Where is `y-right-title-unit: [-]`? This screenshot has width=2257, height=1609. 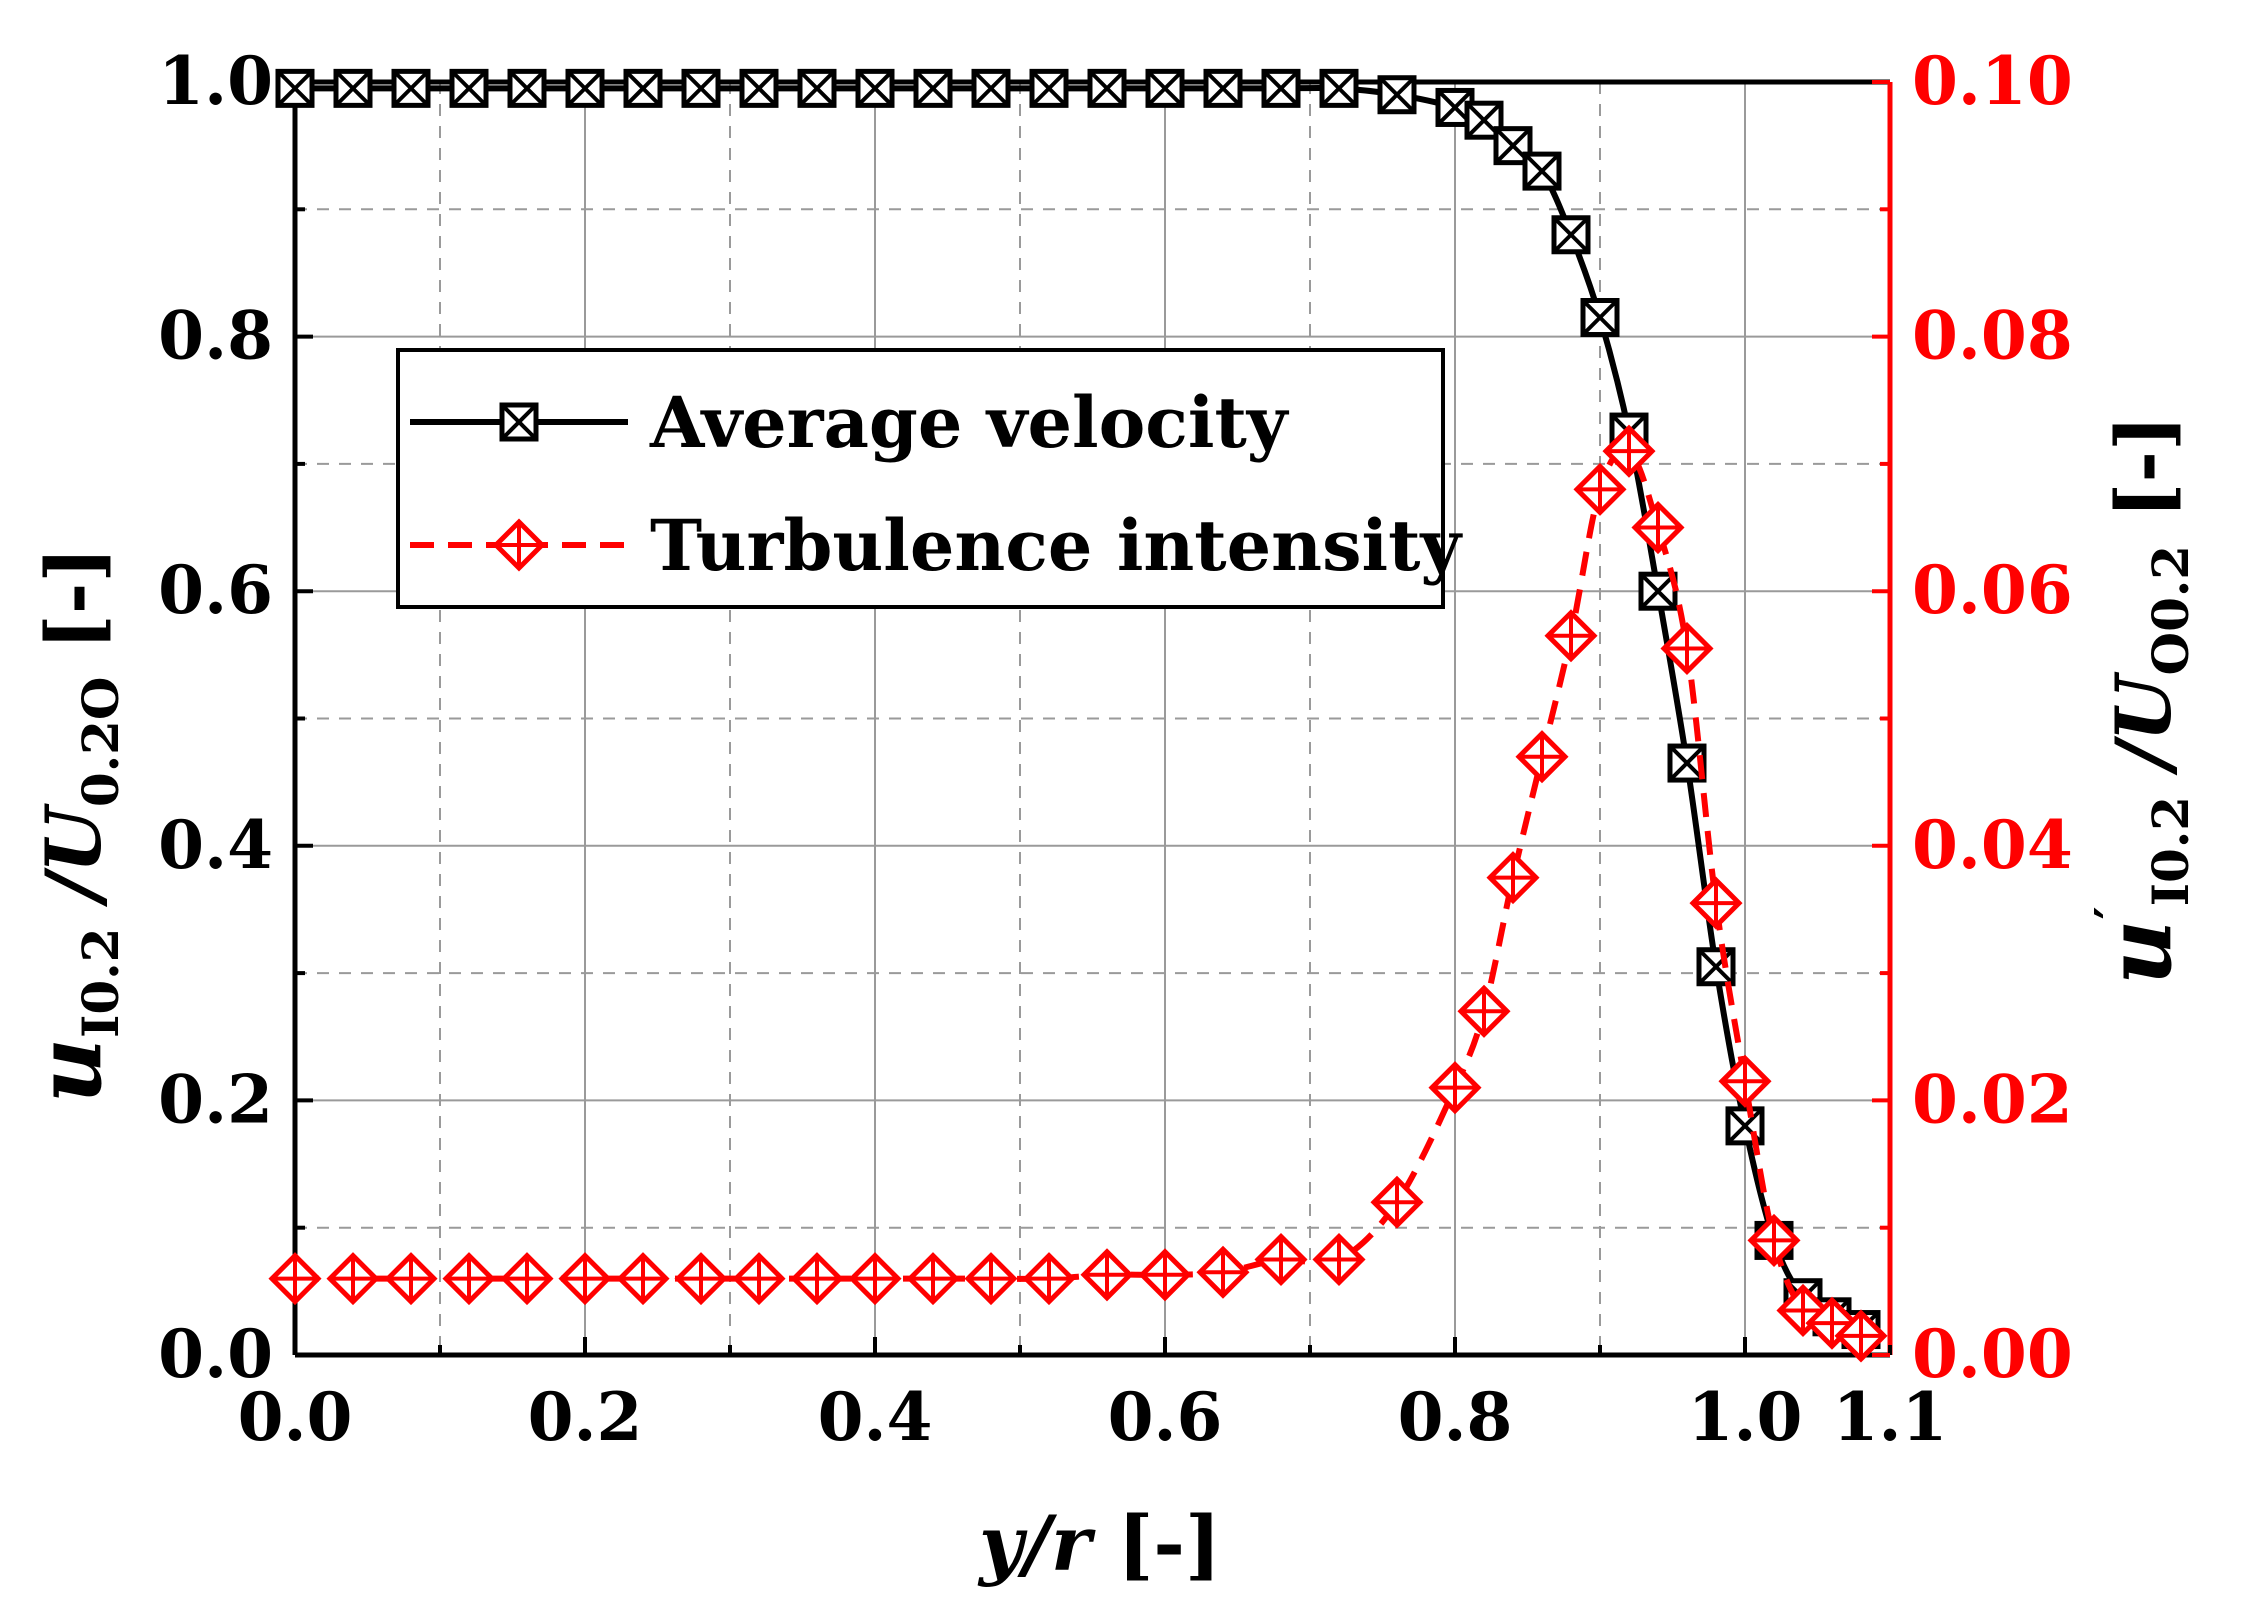
y-right-title-unit: [-] is located at coordinates (2143, 480).